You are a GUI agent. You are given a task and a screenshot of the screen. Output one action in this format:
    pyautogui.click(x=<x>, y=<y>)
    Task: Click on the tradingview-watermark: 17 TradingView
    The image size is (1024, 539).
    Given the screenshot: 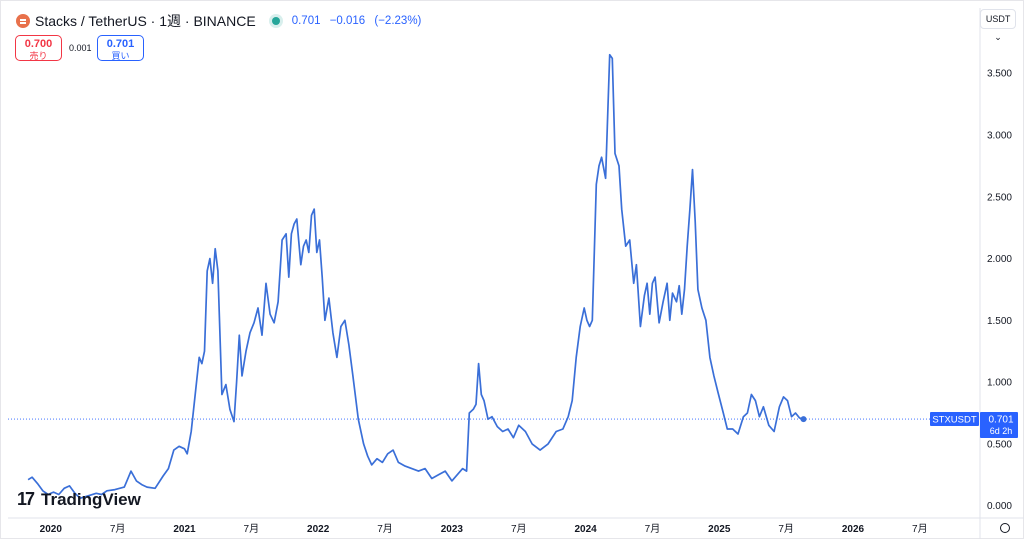 What is the action you would take?
    pyautogui.click(x=79, y=499)
    